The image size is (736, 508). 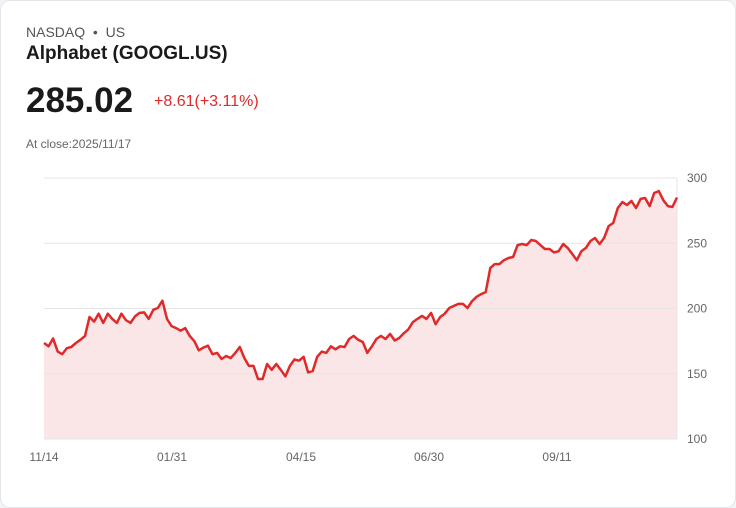 What do you see at coordinates (556, 457) in the screenshot?
I see `x-tick-label: 09/11` at bounding box center [556, 457].